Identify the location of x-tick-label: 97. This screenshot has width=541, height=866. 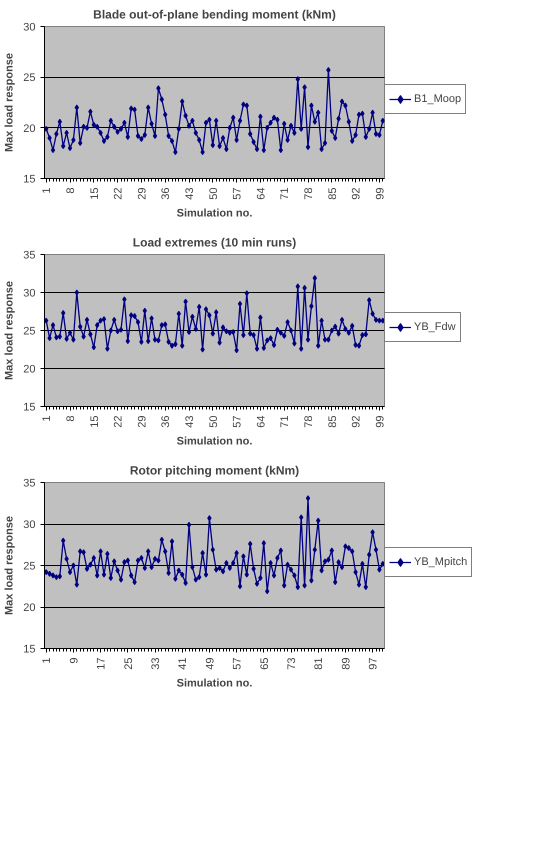
(374, 663).